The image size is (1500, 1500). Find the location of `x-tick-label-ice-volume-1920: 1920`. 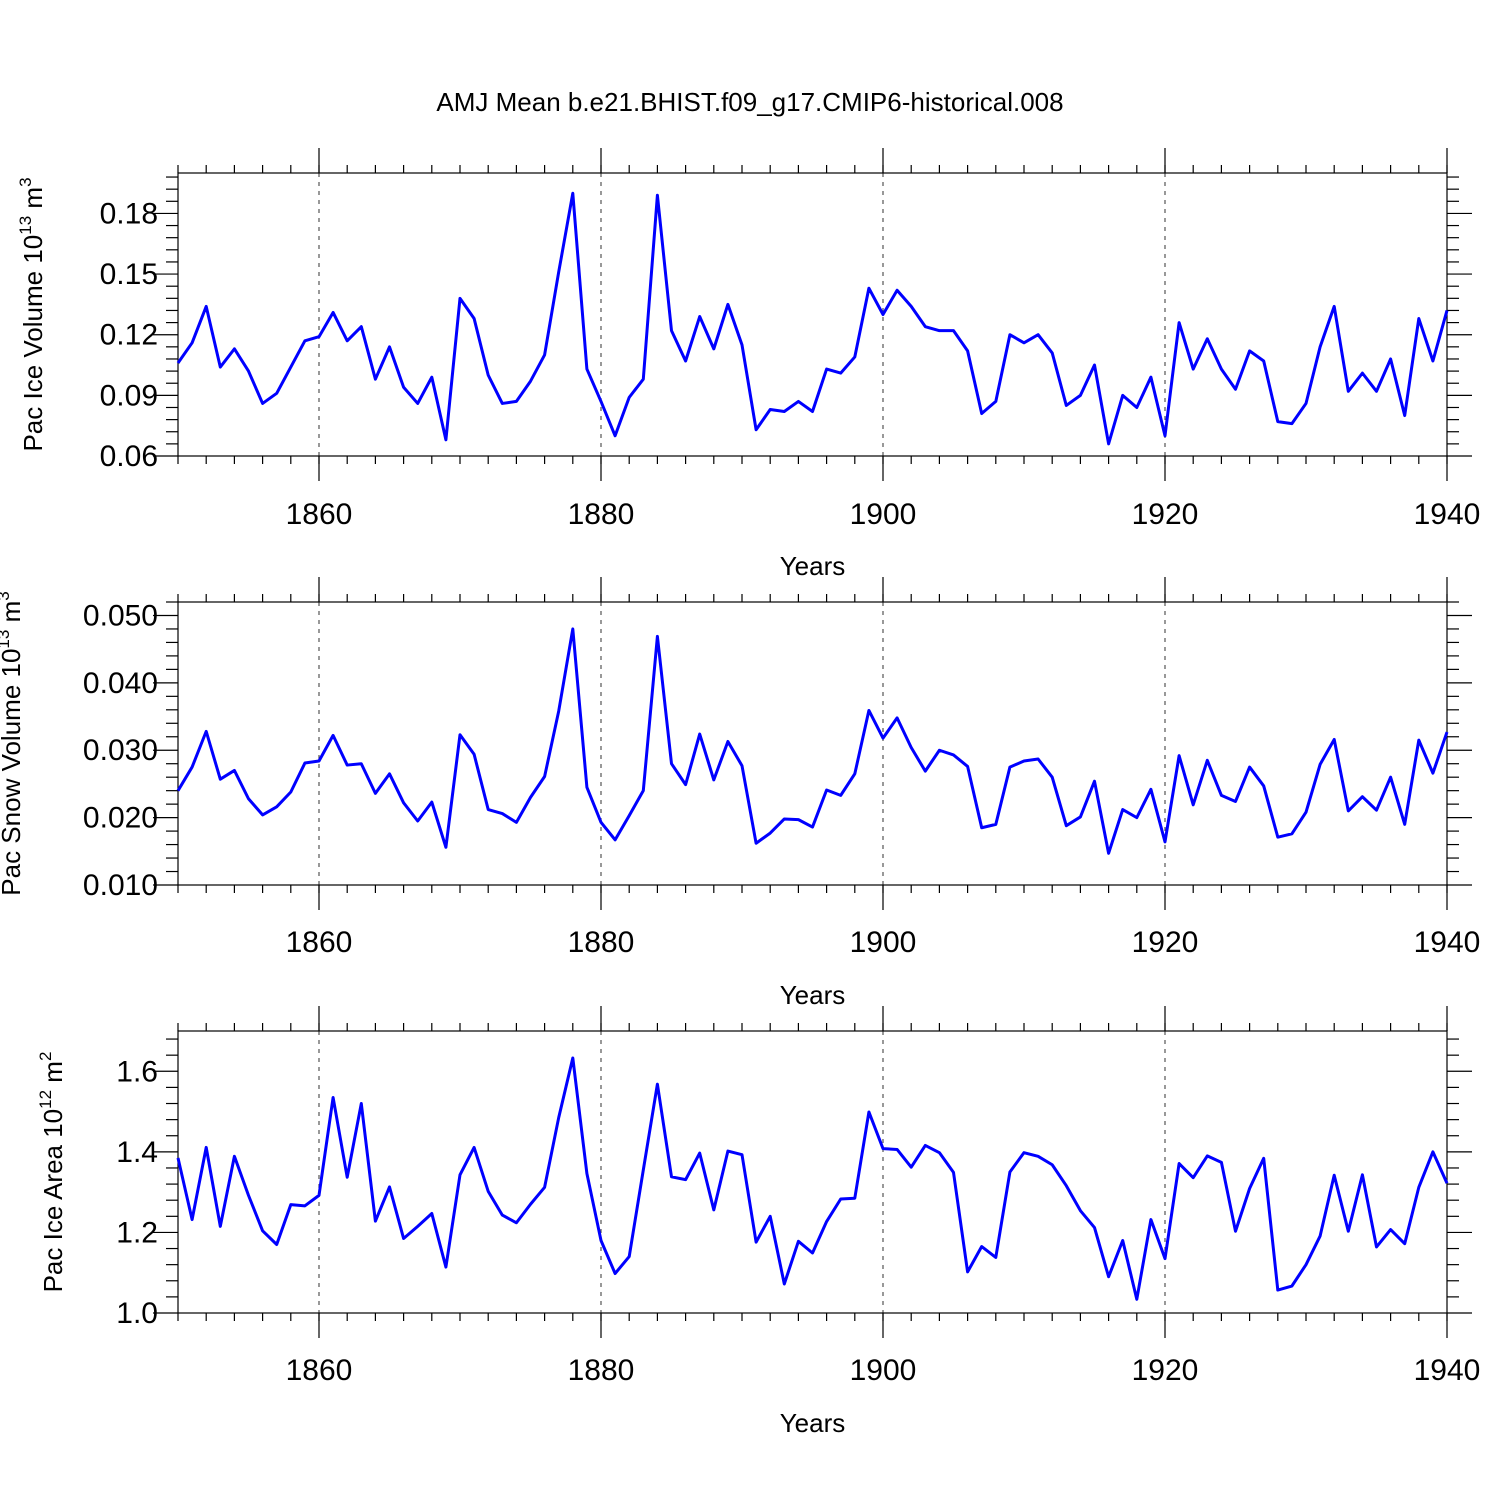

x-tick-label-ice-volume-1920: 1920 is located at coordinates (1165, 514).